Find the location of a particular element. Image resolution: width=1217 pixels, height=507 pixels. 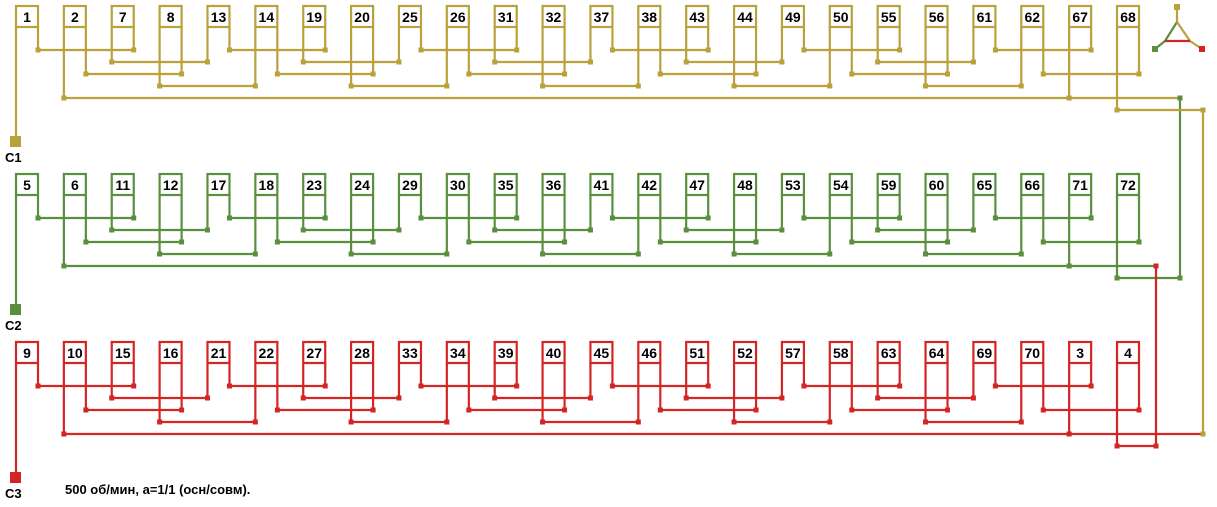

slot-number: 42 is located at coordinates (650, 185).